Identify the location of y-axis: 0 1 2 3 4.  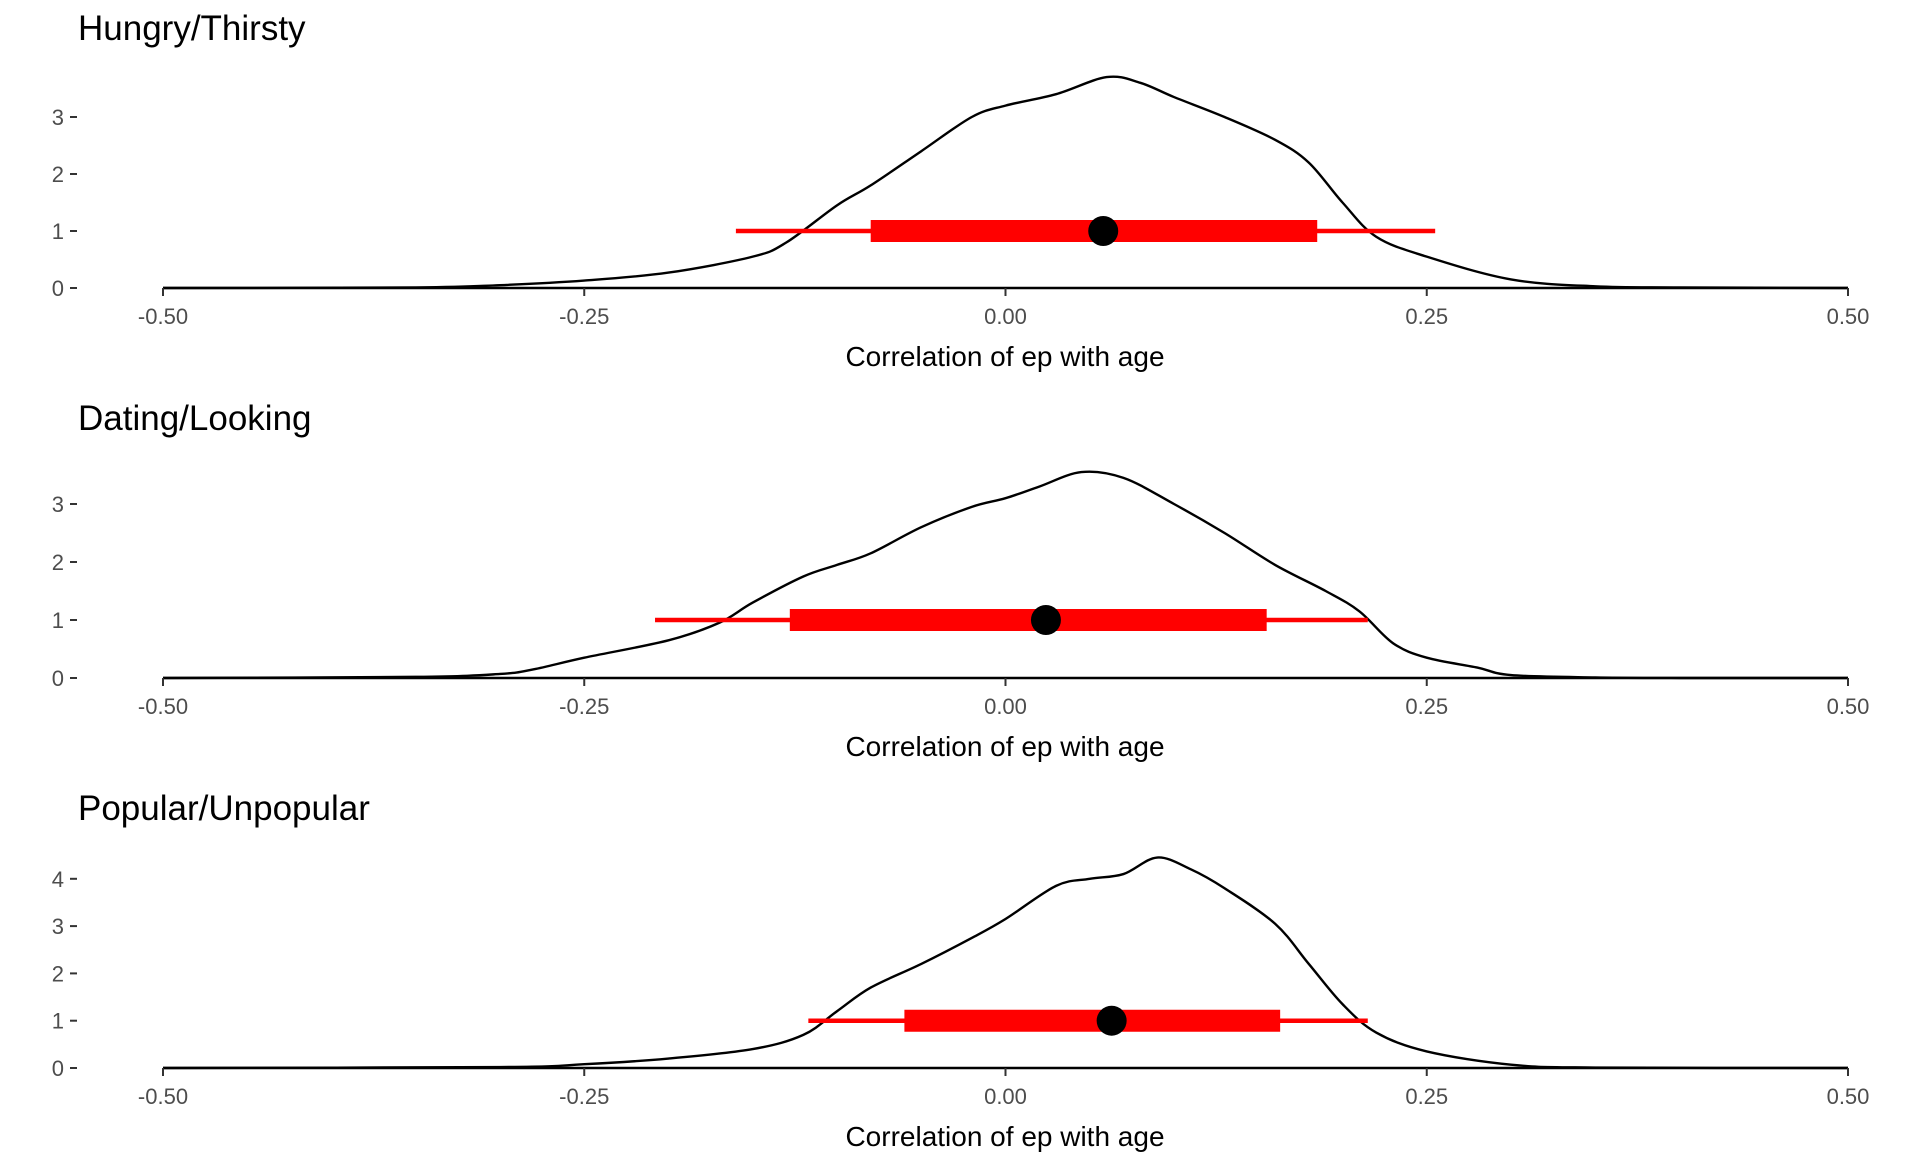
(64, 974).